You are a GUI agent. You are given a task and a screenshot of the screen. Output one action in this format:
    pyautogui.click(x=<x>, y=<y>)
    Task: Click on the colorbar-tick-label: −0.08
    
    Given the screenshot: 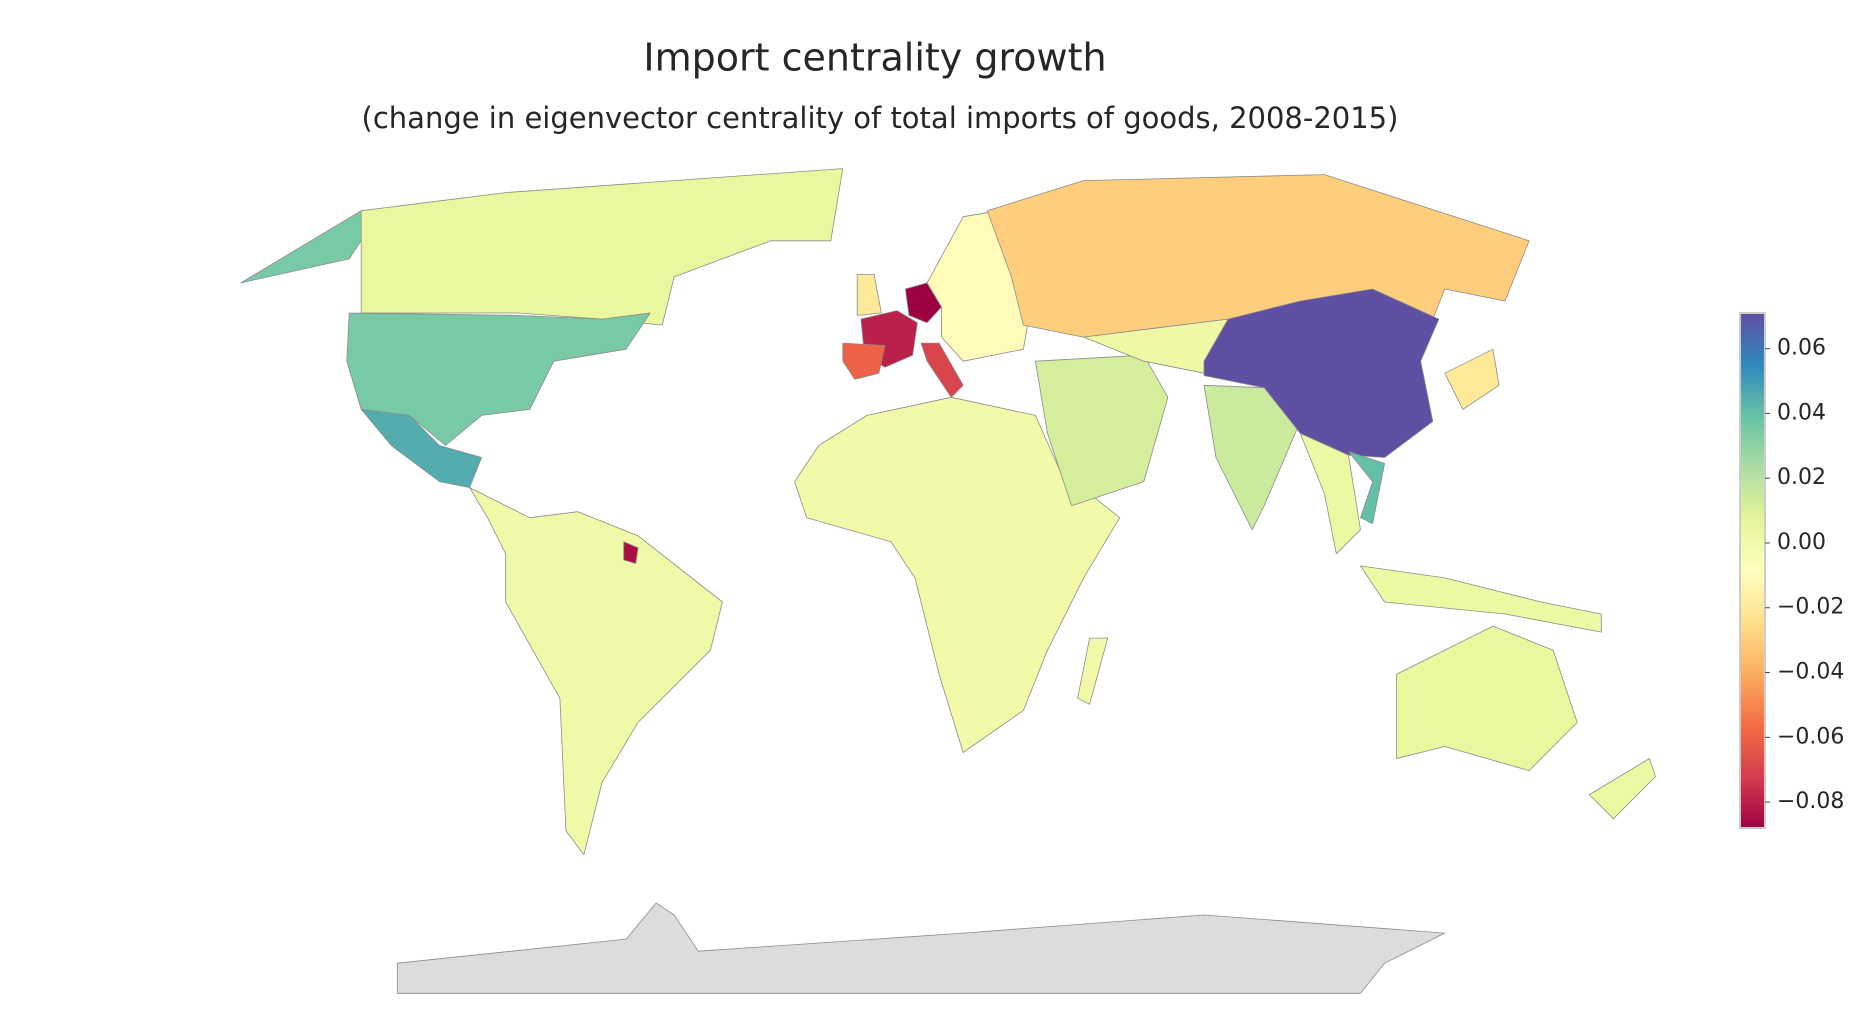 What is the action you would take?
    pyautogui.click(x=1810, y=801)
    